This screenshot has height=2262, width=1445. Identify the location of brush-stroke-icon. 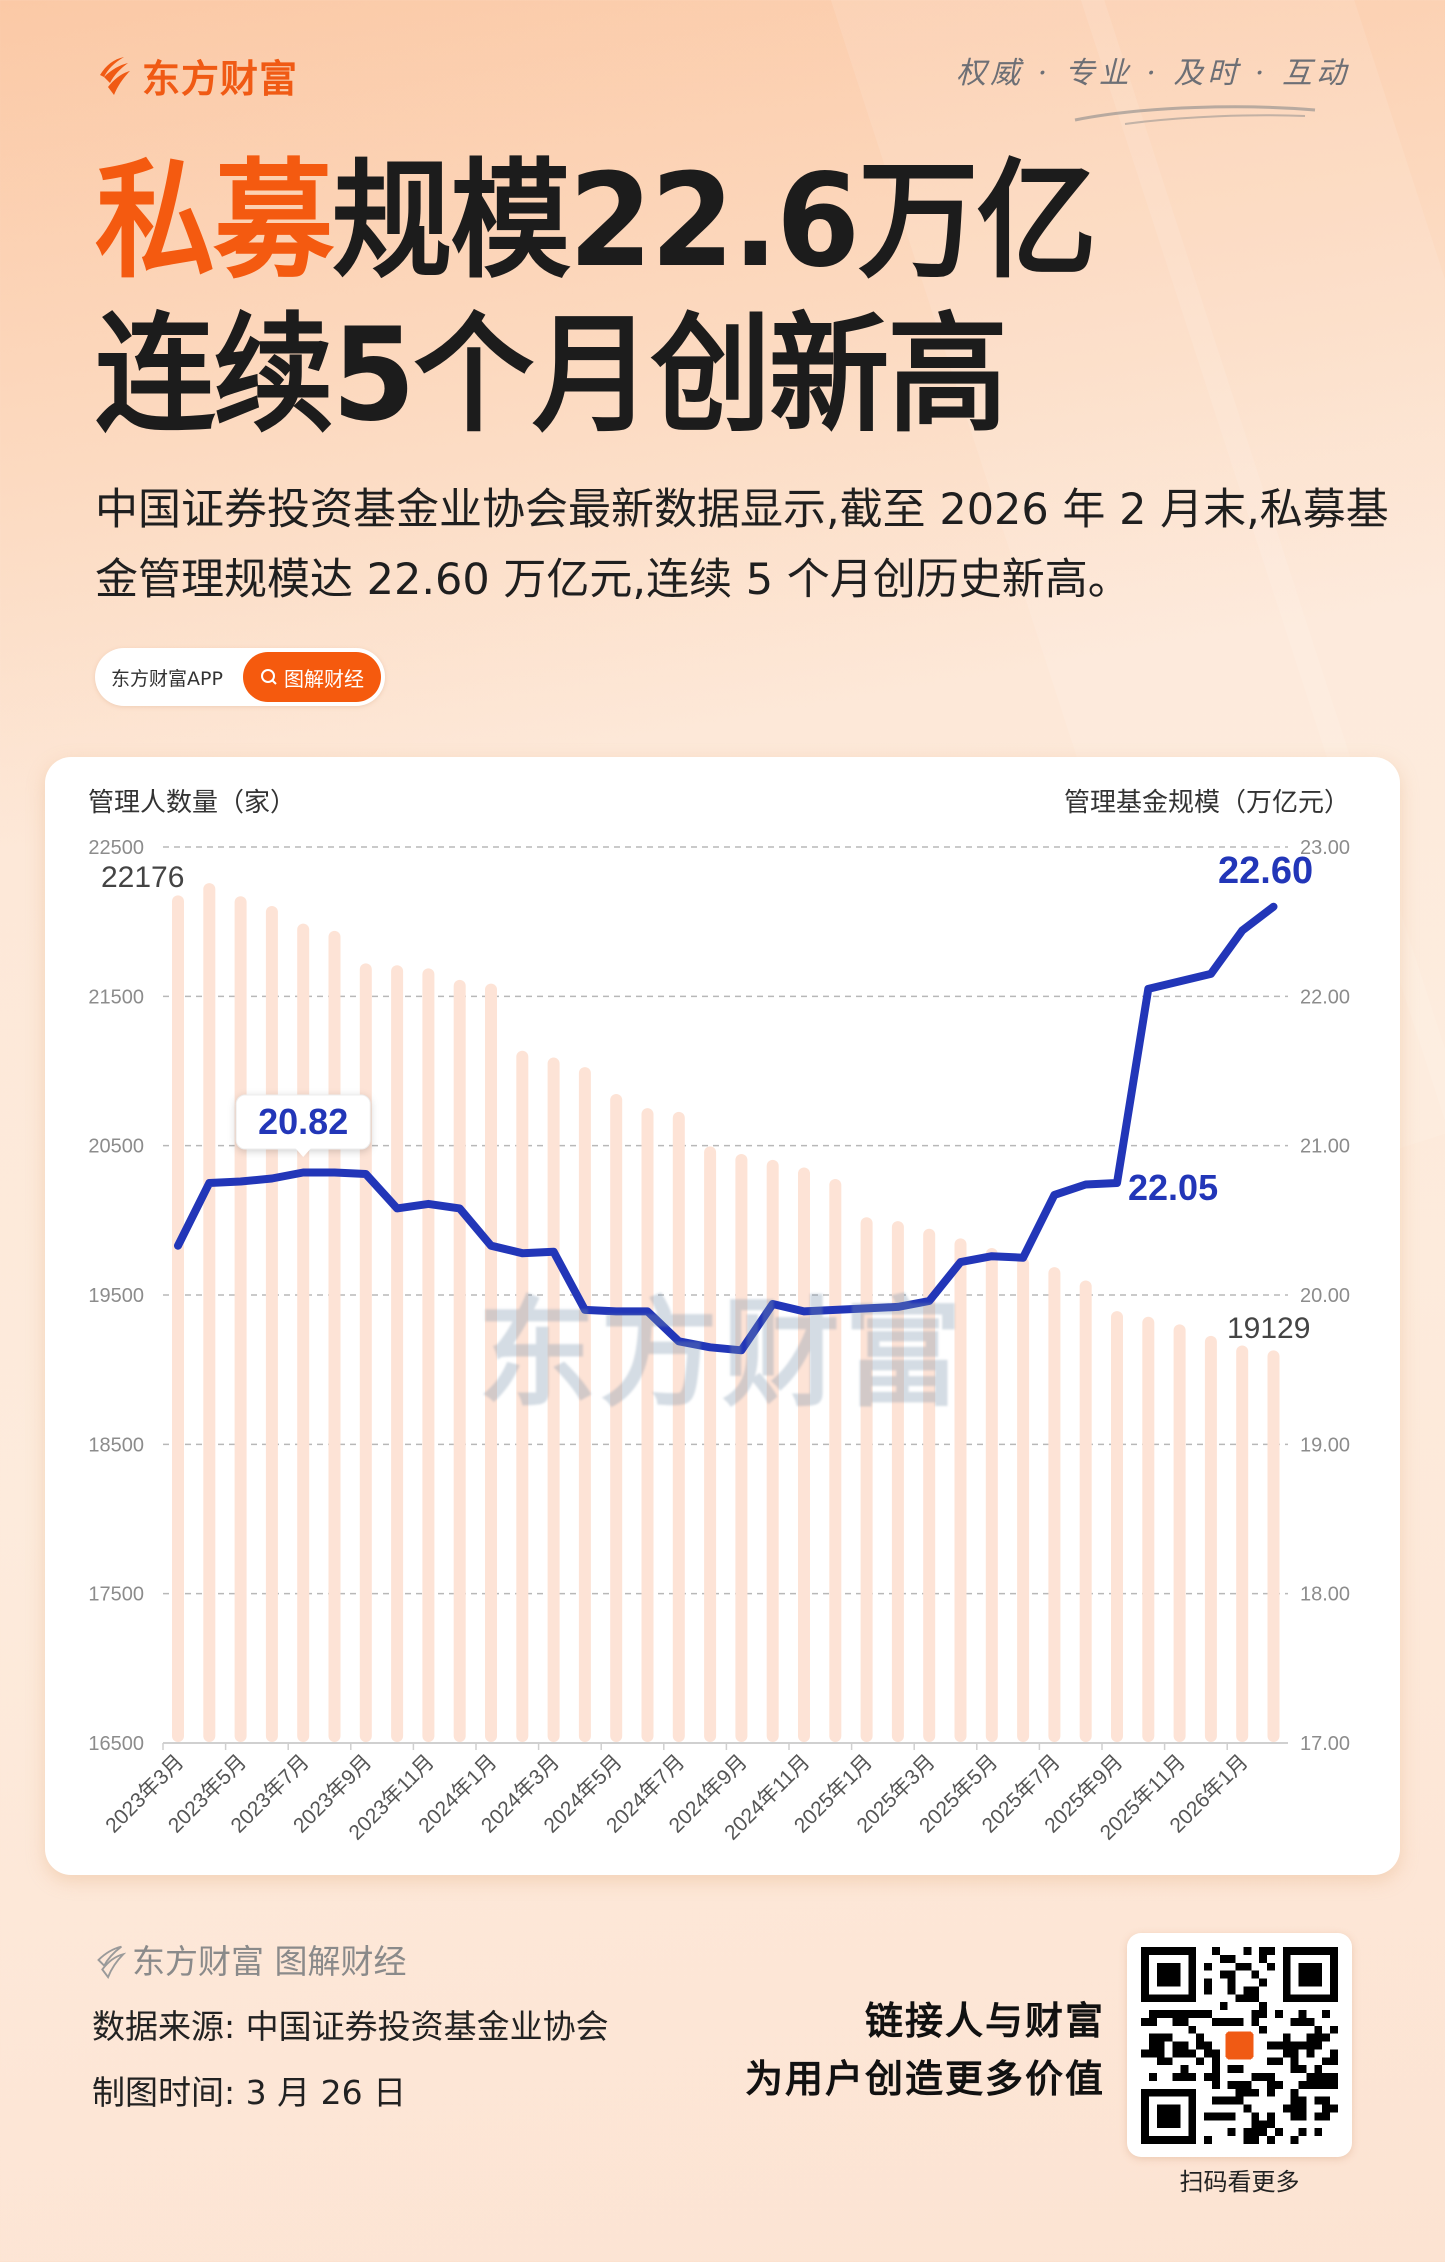
(1195, 115).